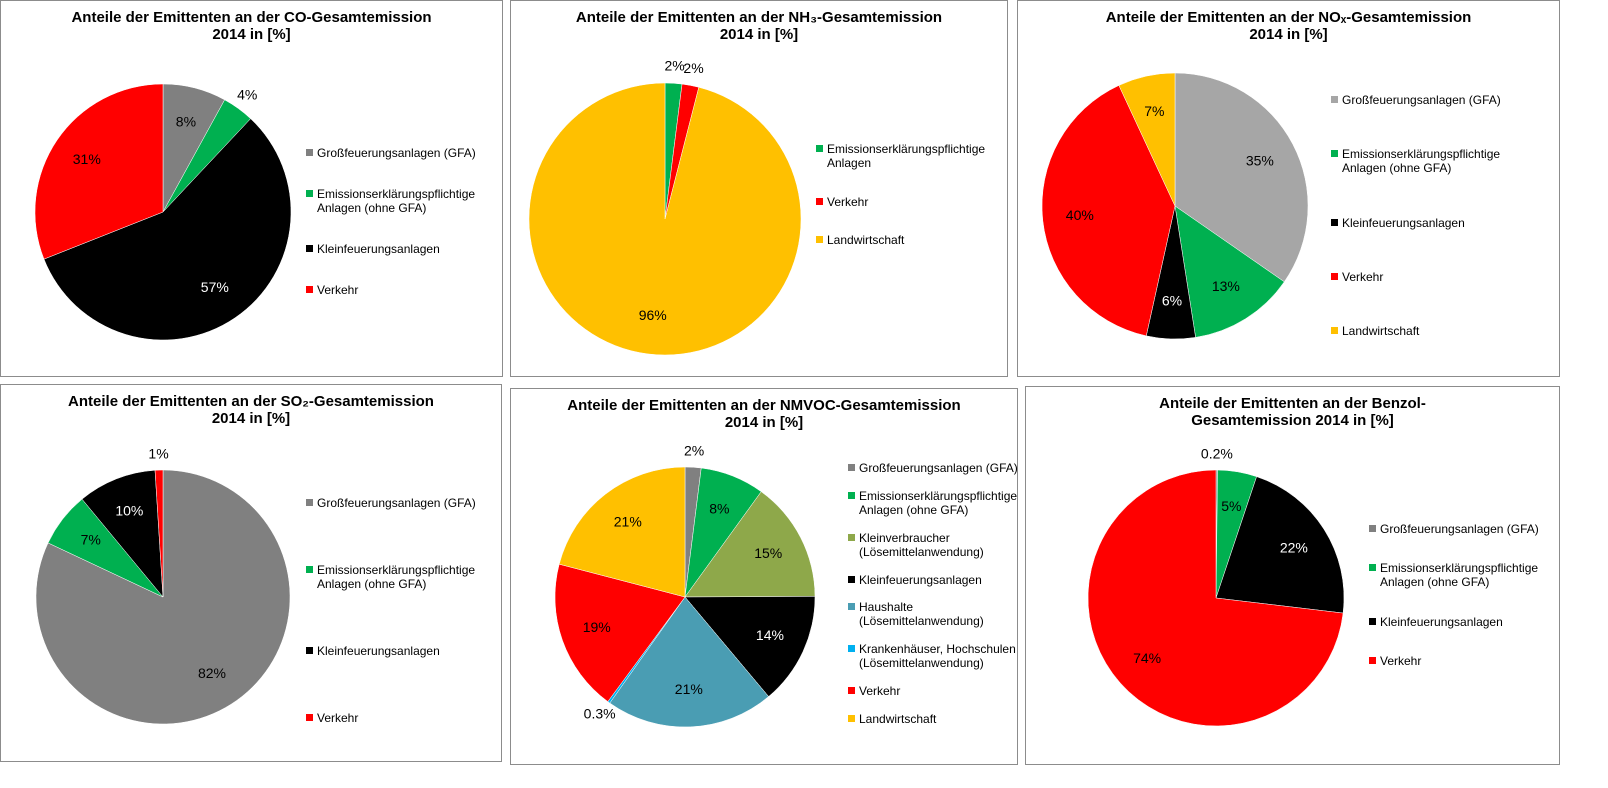 The image size is (1608, 788). Describe the element at coordinates (1260, 160) in the screenshot. I see `data-label: 35%` at that location.